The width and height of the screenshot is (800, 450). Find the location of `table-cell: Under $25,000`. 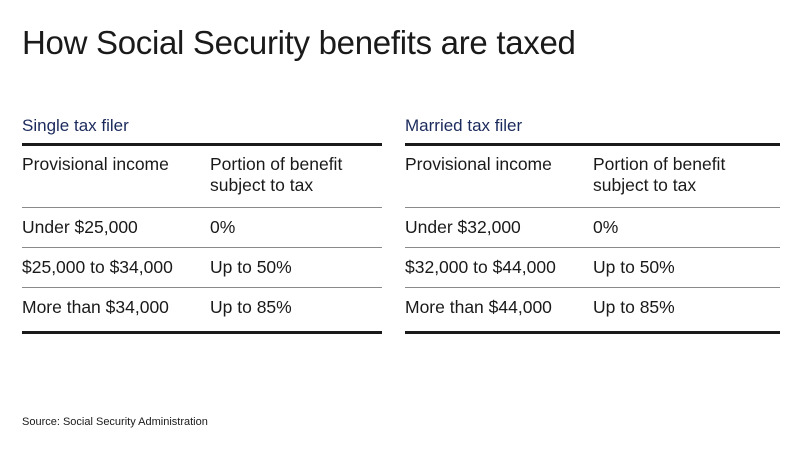

table-cell: Under $25,000 is located at coordinates (80, 227).